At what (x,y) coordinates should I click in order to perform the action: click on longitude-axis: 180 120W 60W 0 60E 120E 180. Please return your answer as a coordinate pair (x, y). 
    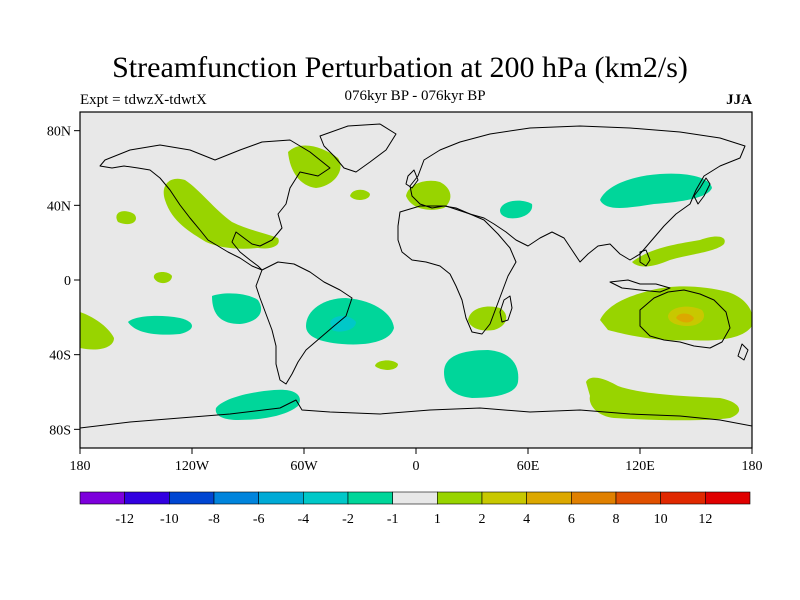
    Looking at the image, I should click on (416, 461).